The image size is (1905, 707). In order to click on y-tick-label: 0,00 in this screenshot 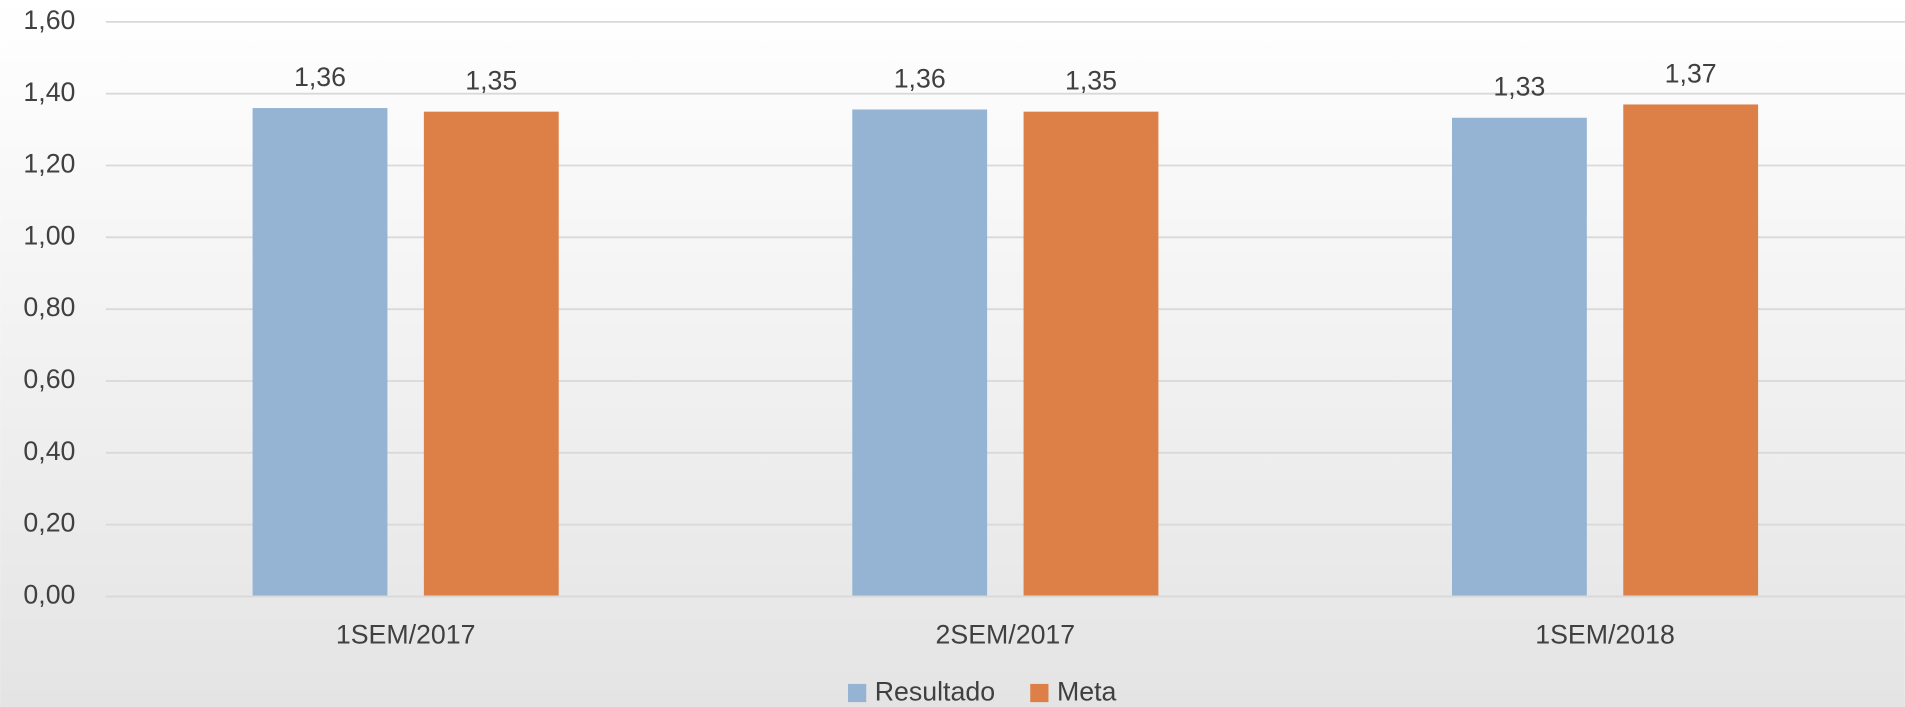, I will do `click(49, 595)`.